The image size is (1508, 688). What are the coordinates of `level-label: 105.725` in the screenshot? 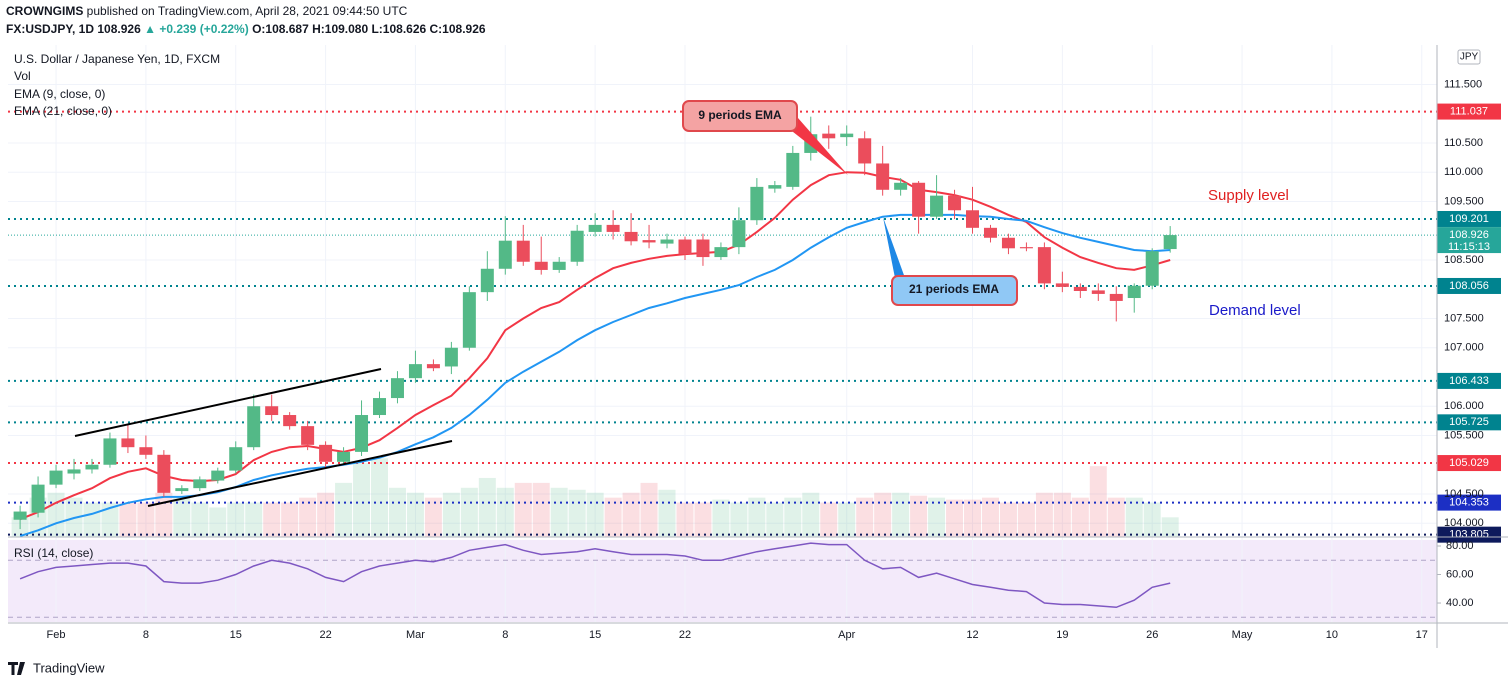 It's located at (1469, 422).